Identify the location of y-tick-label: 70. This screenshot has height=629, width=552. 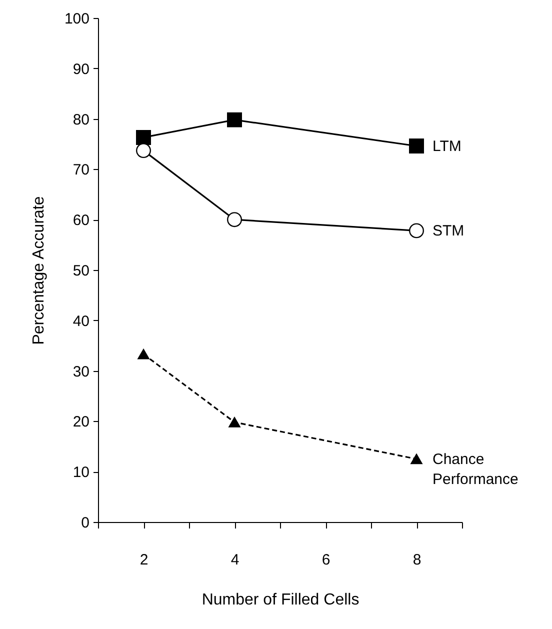
(81, 170).